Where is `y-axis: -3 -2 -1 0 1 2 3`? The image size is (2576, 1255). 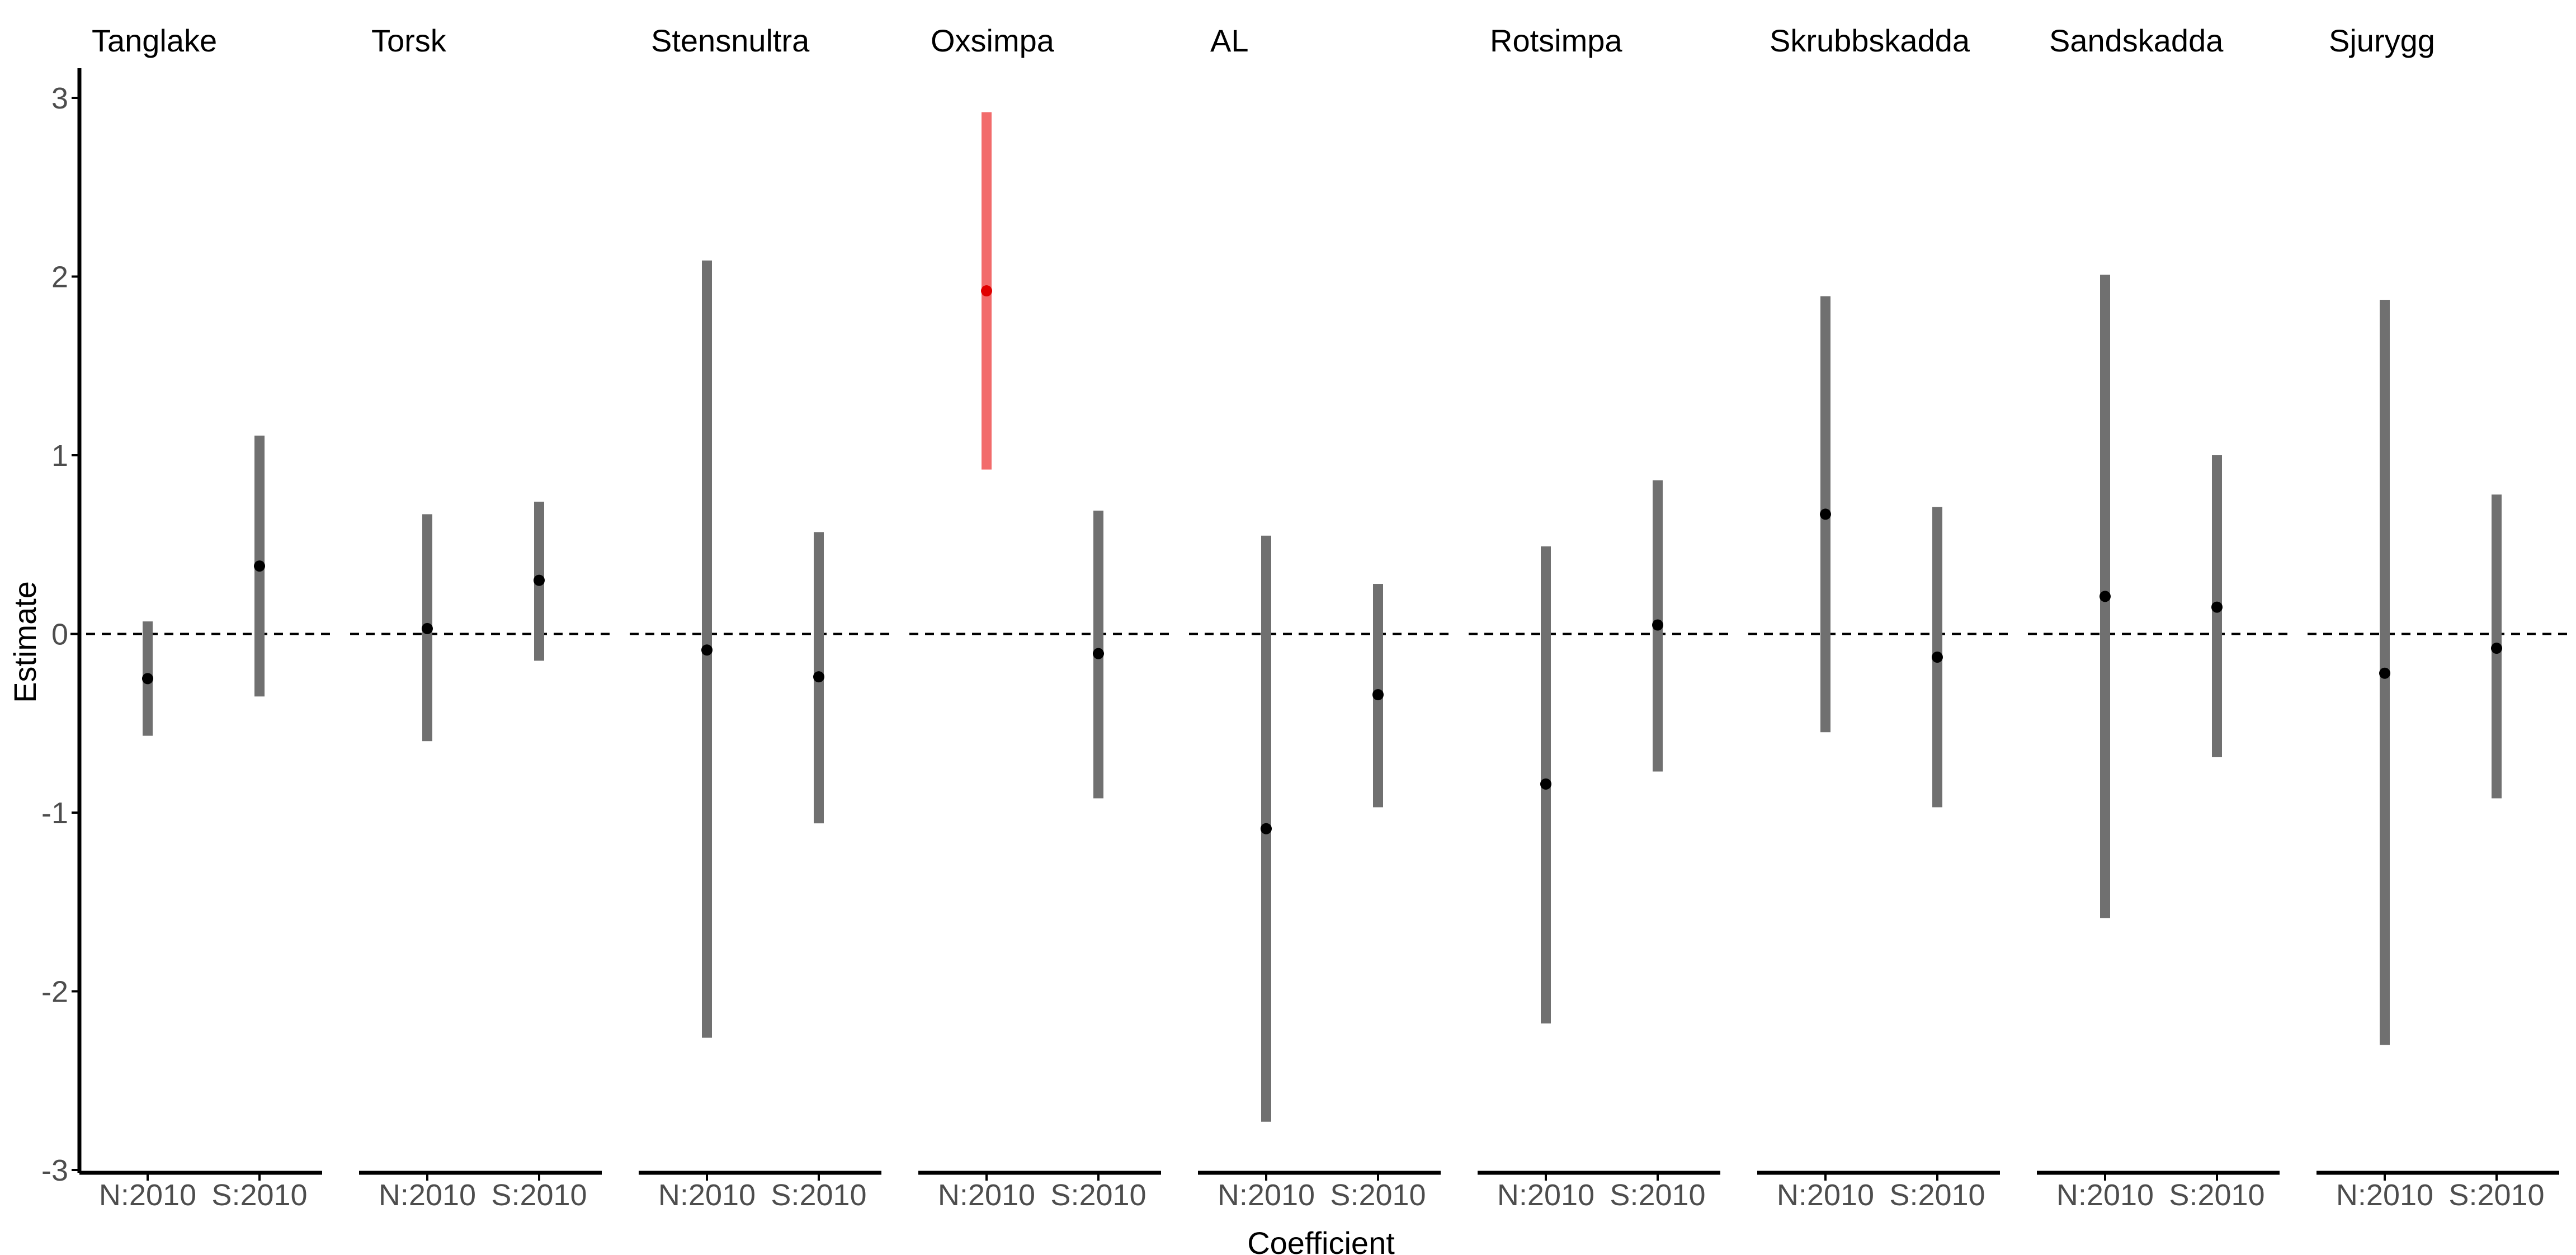
y-axis: -3 -2 -1 0 1 2 3 is located at coordinates (61, 628).